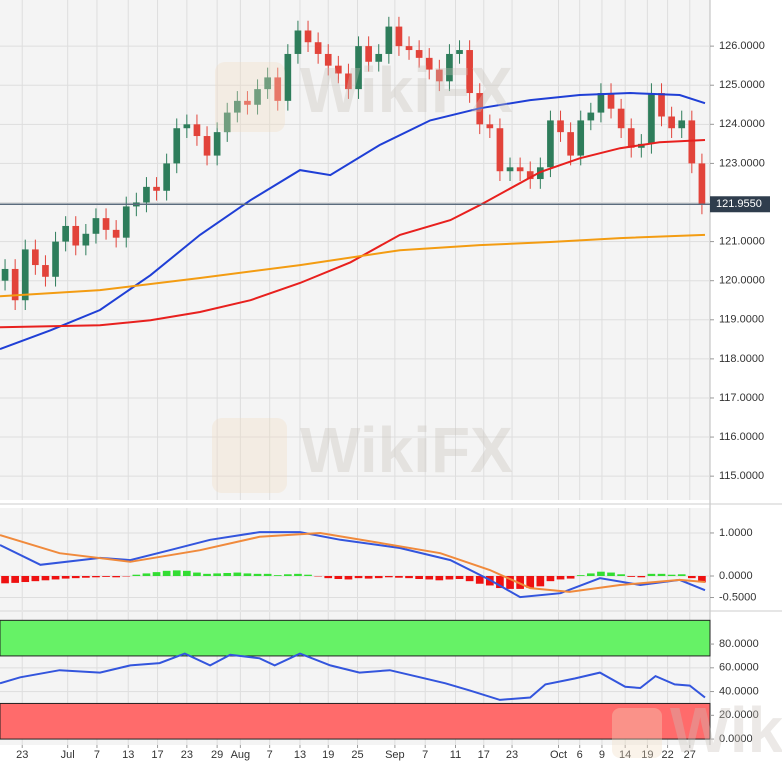  What do you see at coordinates (355, 638) in the screenshot?
I see `zone` at bounding box center [355, 638].